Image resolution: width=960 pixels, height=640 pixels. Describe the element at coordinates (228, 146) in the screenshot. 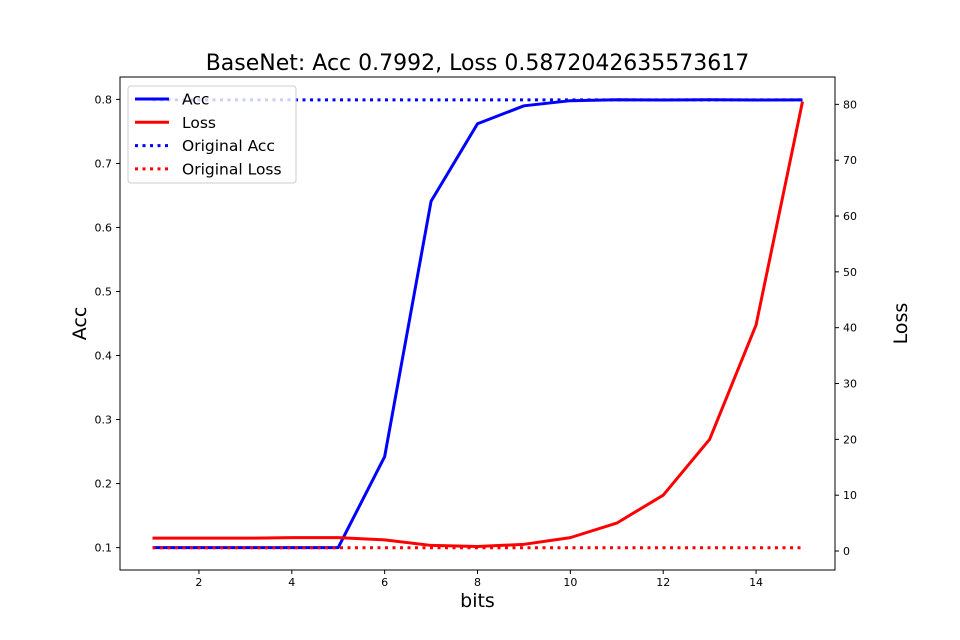

I see `legend-label-2: Original Acc` at that location.